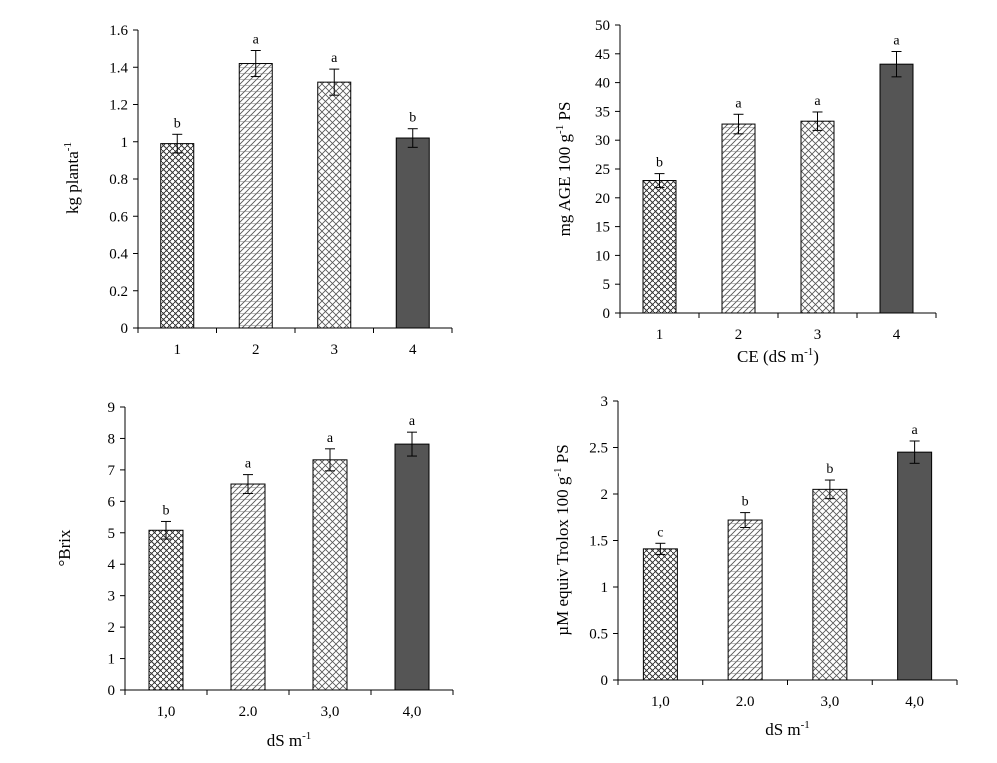 This screenshot has height=763, width=997. Describe the element at coordinates (602, 84) in the screenshot. I see `y-tick-label: 40` at that location.